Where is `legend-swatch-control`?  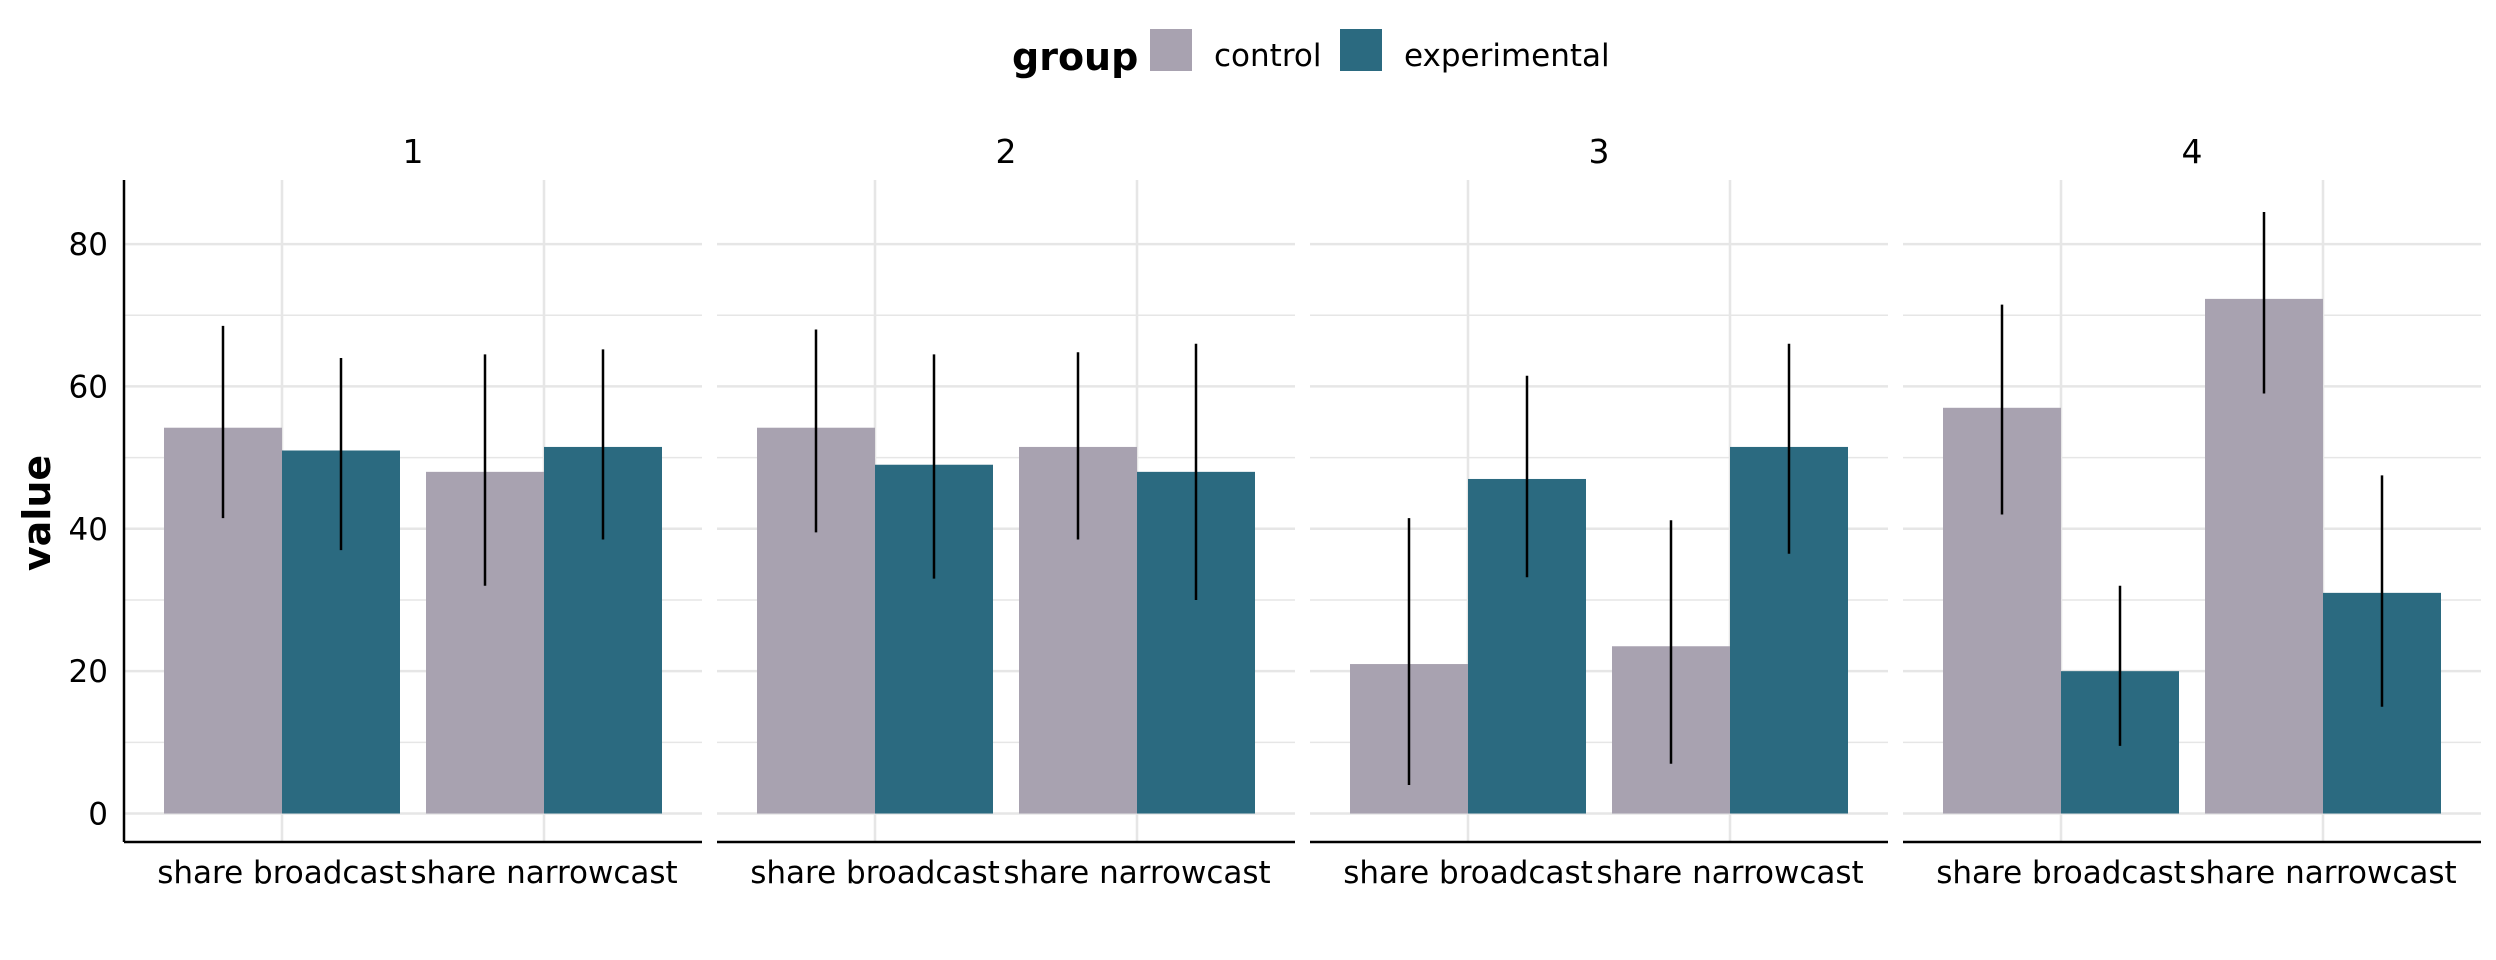 legend-swatch-control is located at coordinates (1171, 50).